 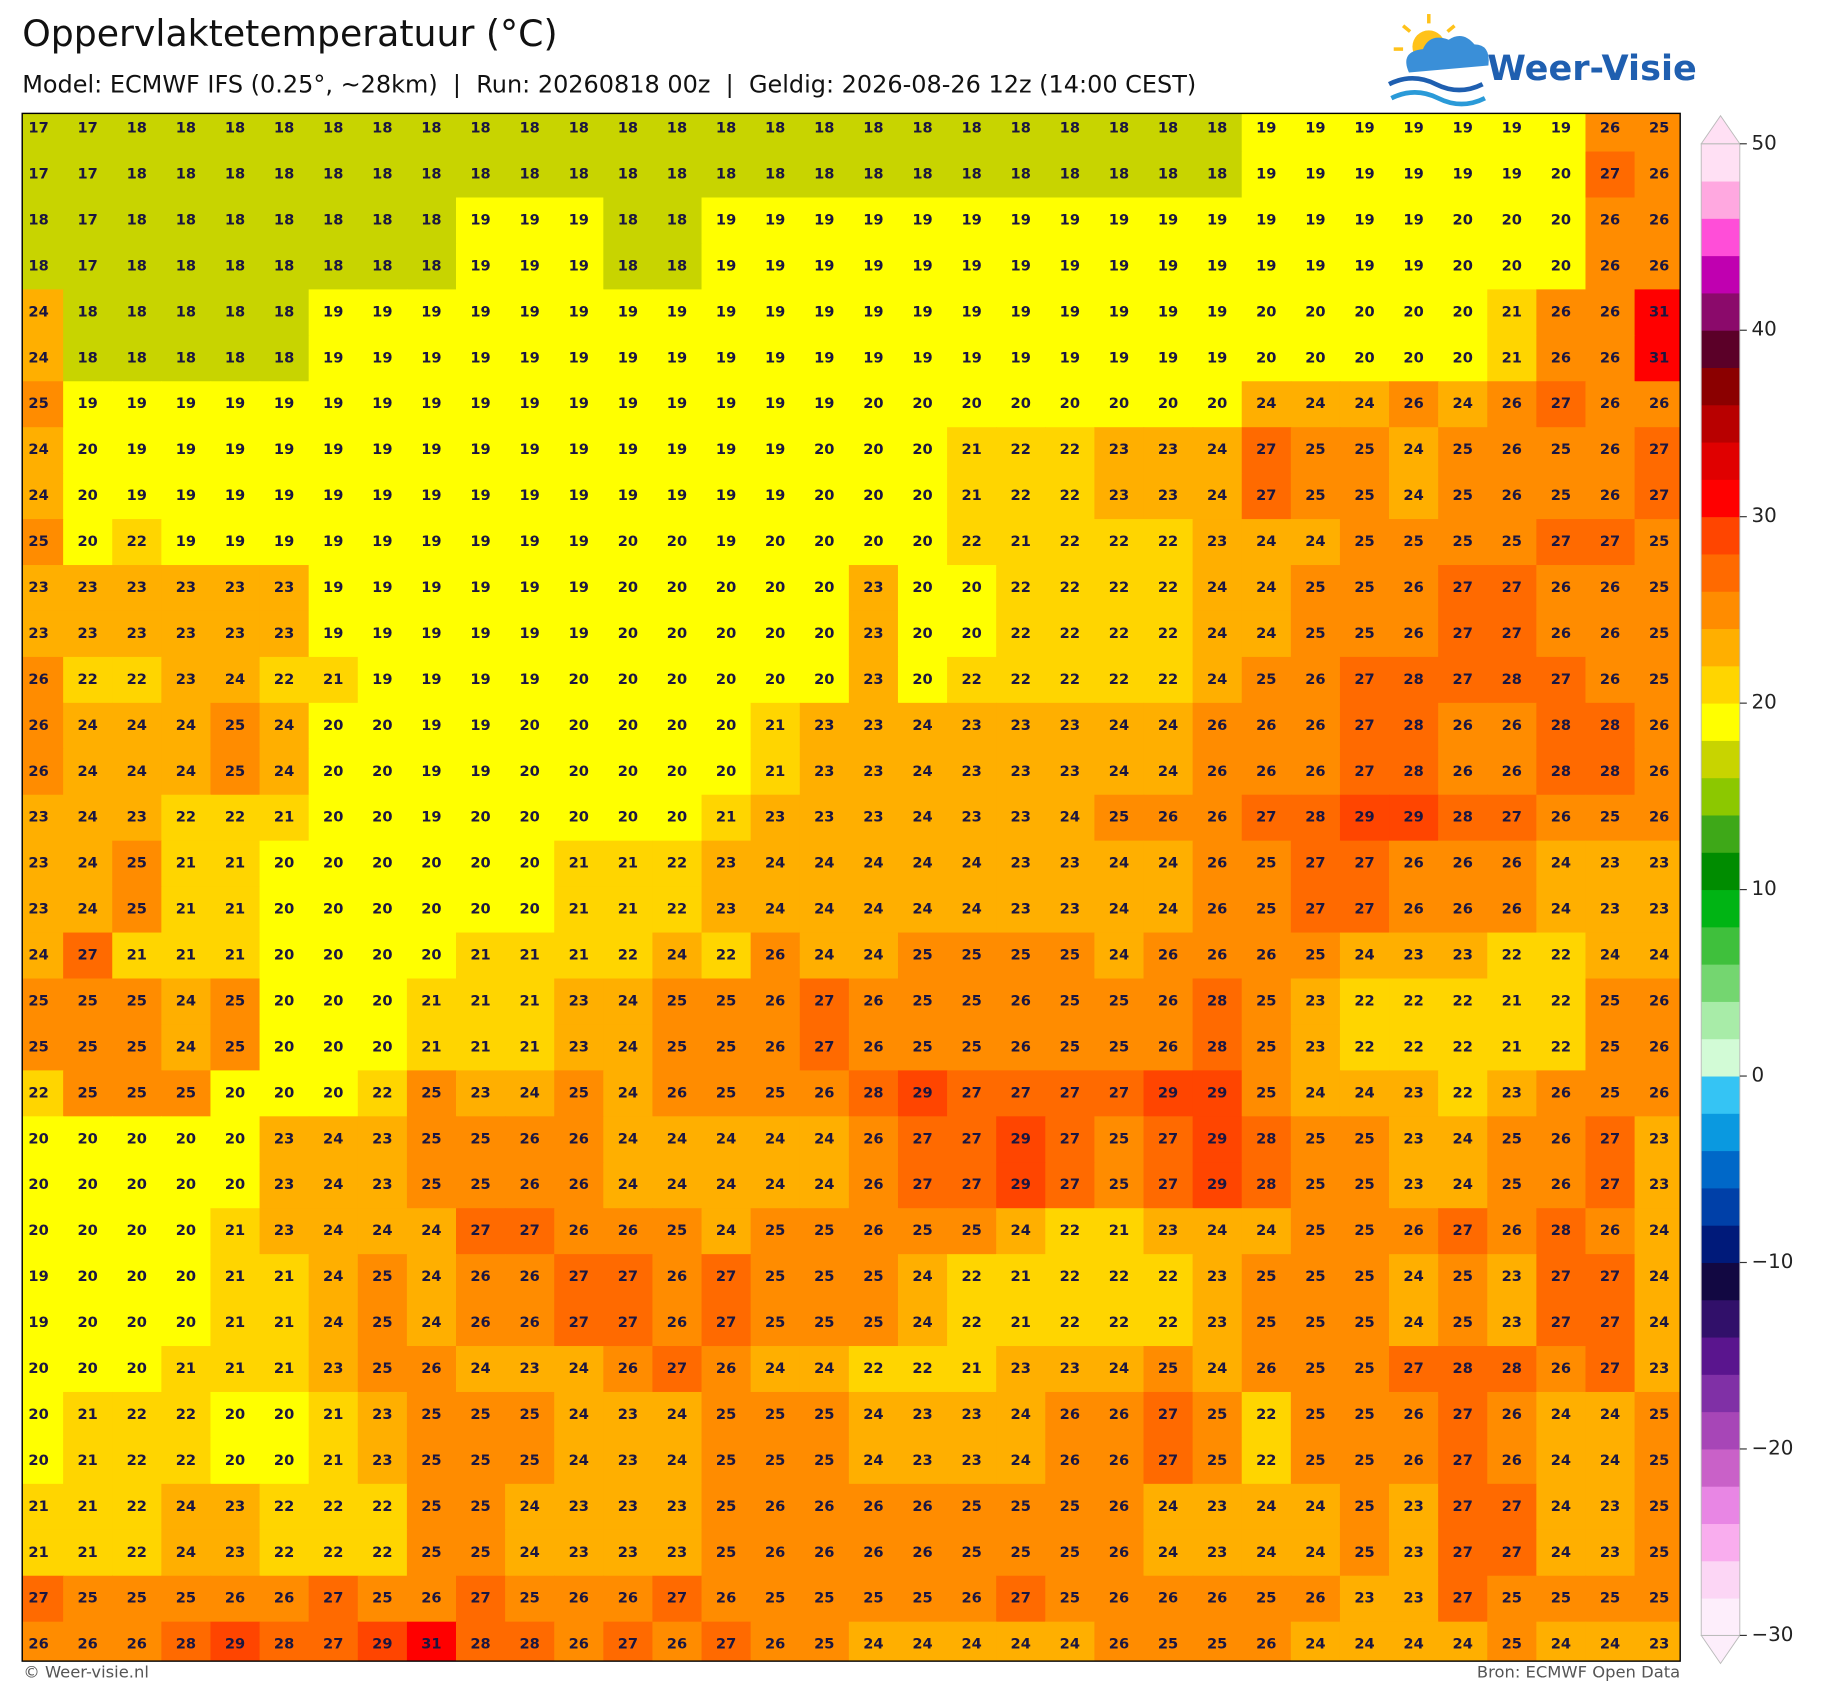 I want to click on logo-wave, so click(x=1436, y=84).